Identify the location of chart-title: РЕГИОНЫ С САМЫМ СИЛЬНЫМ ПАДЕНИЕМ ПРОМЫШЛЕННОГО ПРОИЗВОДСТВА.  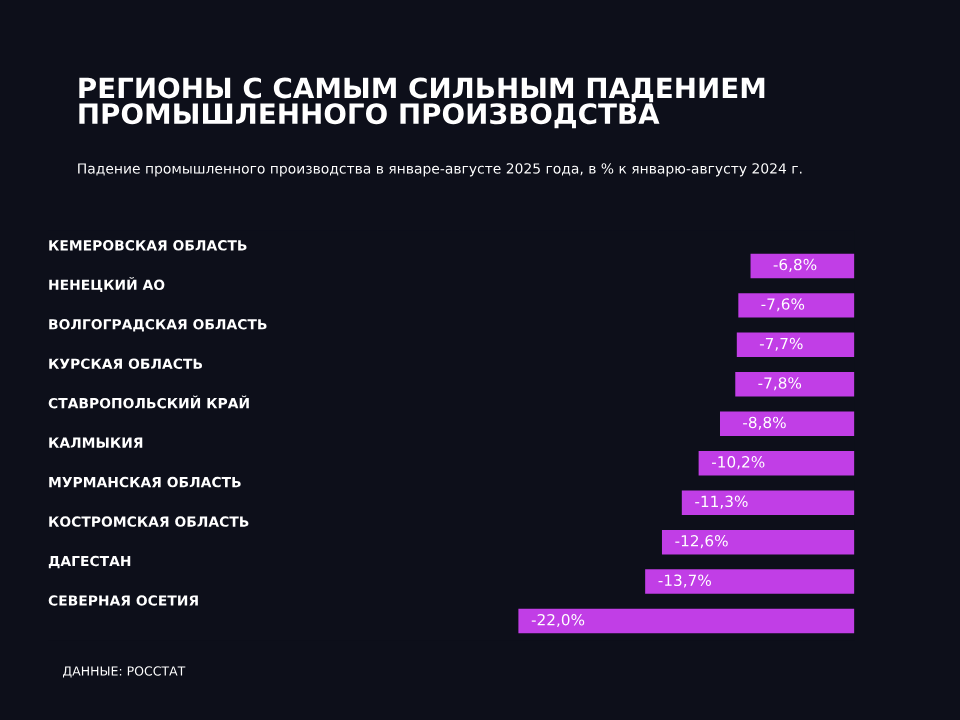
(422, 103).